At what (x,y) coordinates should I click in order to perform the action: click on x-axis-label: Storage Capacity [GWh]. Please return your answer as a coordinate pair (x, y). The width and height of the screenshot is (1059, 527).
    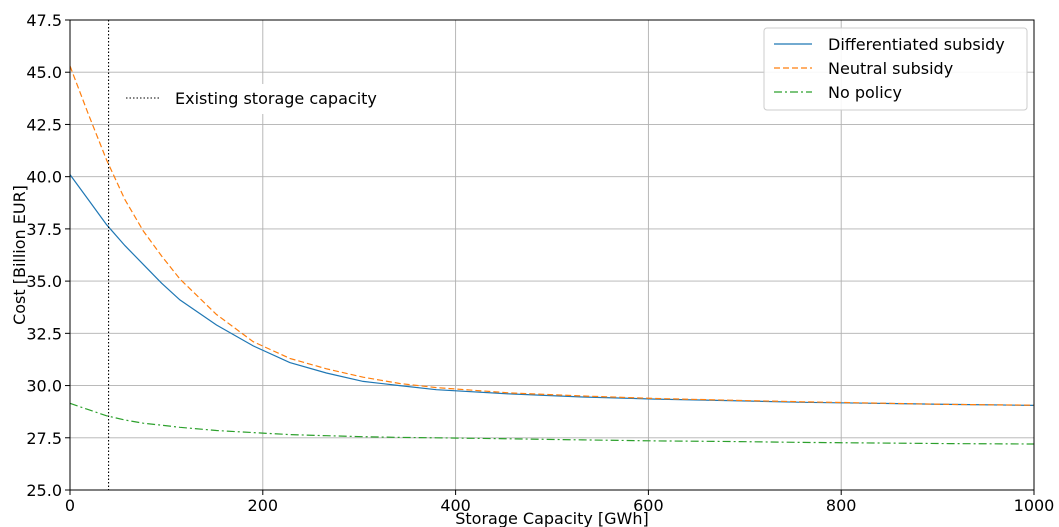
    Looking at the image, I should click on (552, 518).